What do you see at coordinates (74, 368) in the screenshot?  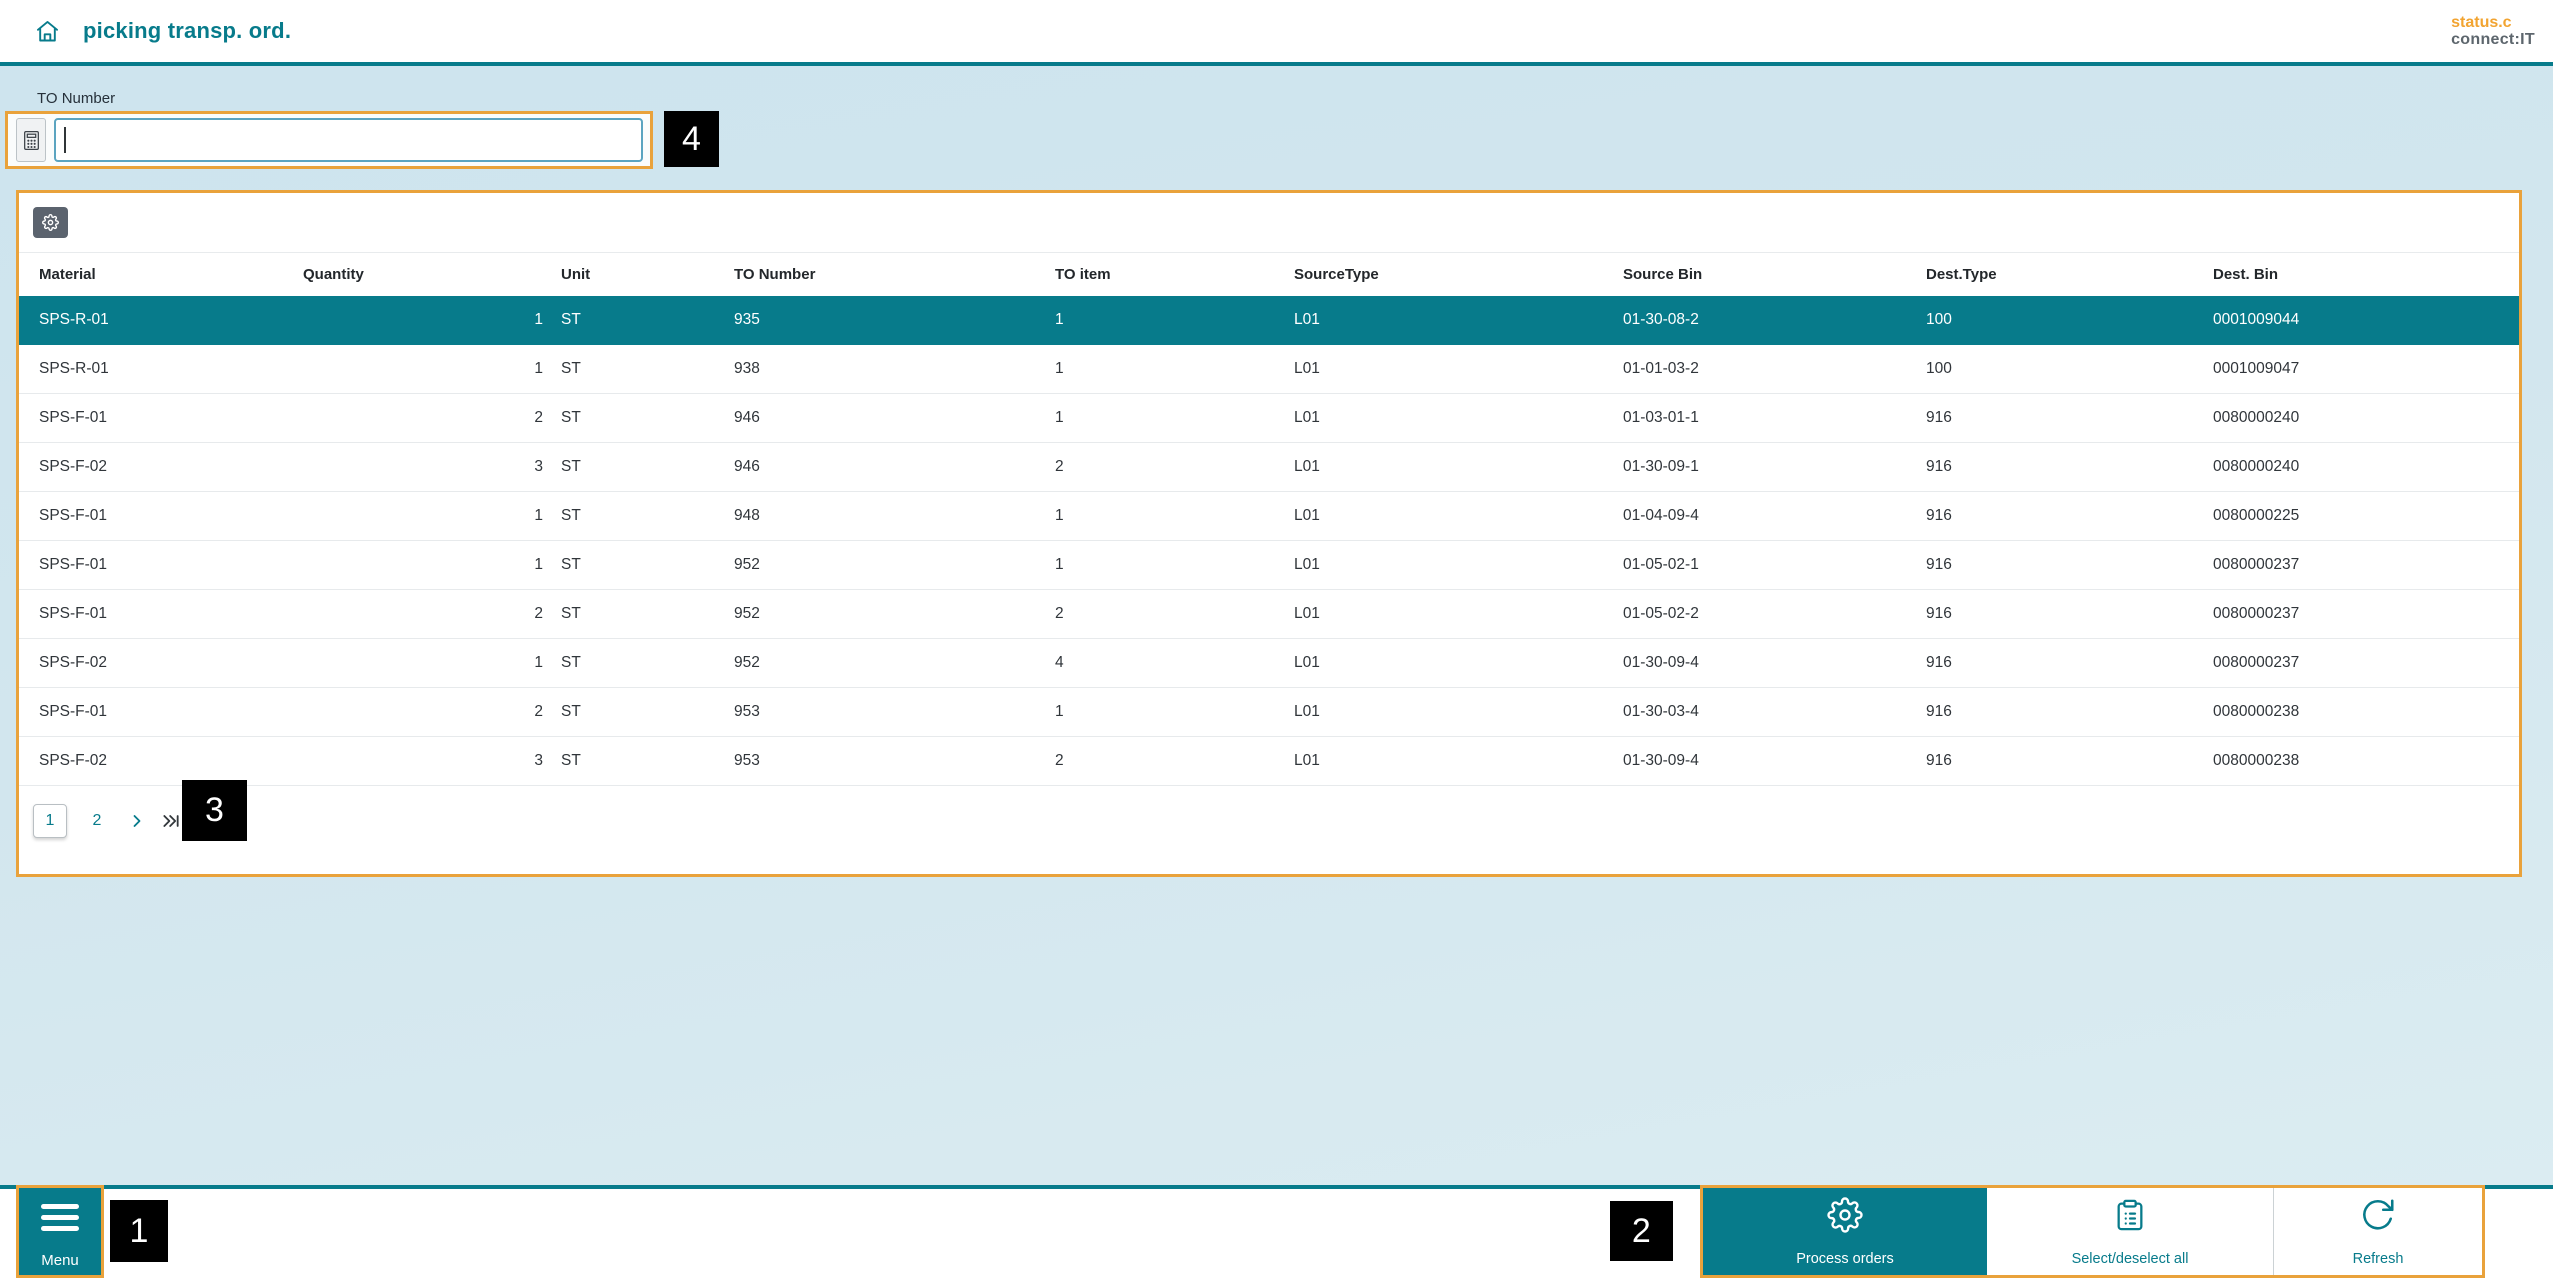 I see `table-cell: SPS-R-01` at bounding box center [74, 368].